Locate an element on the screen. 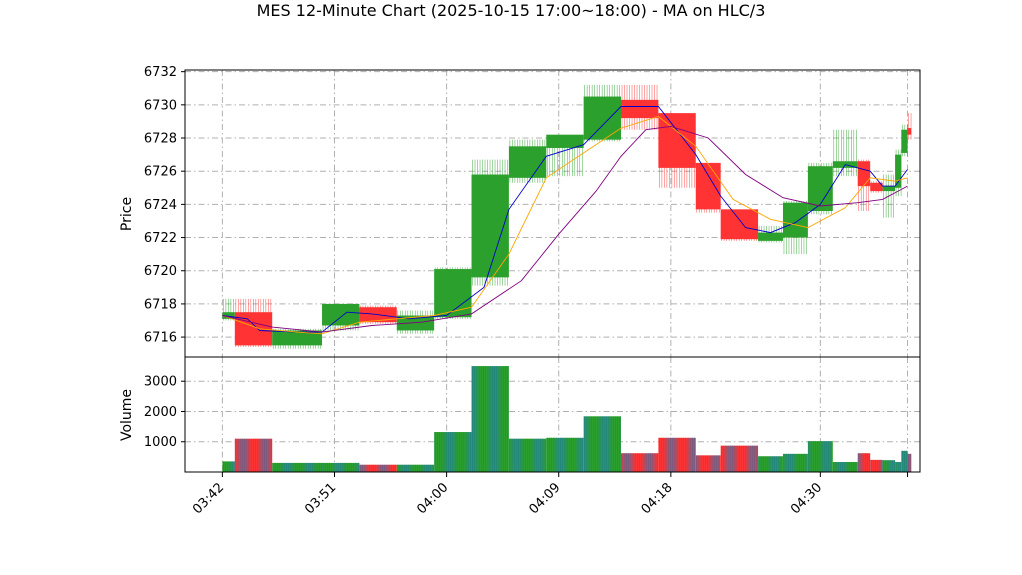 The height and width of the screenshot is (575, 1022). price-tick-label: 6720 is located at coordinates (160, 271).